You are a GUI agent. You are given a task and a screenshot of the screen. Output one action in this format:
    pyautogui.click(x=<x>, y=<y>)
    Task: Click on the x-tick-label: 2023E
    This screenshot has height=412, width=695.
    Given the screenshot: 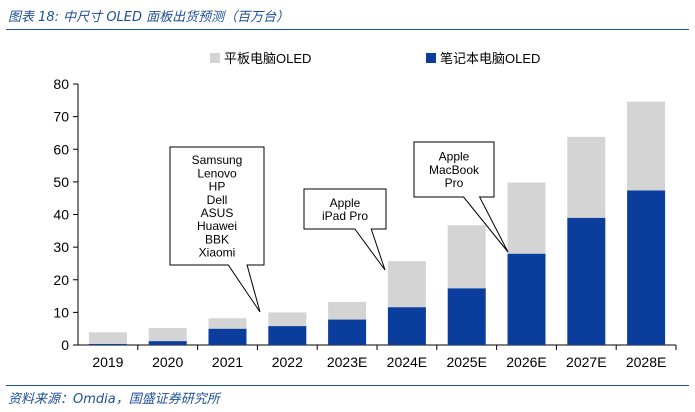 What is the action you would take?
    pyautogui.click(x=347, y=362)
    